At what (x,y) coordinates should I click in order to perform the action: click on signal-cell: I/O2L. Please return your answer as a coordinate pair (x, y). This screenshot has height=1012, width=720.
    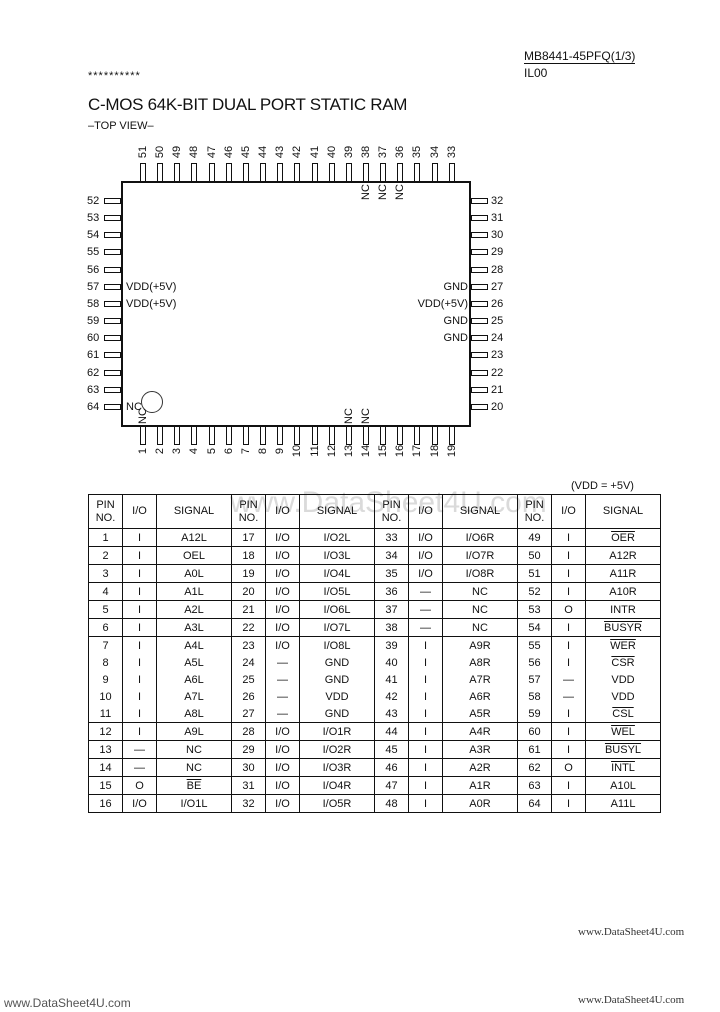
    Looking at the image, I should click on (337, 537).